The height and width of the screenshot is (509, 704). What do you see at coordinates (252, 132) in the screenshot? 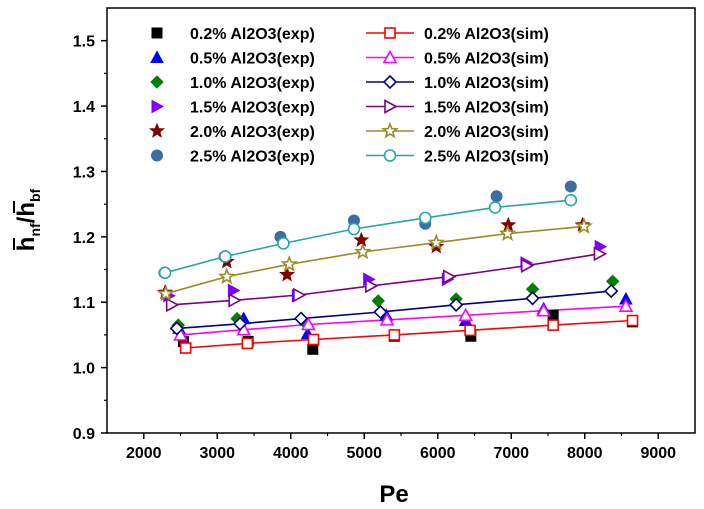
I see `legend-label: 2.0% Al2O3(exp)` at bounding box center [252, 132].